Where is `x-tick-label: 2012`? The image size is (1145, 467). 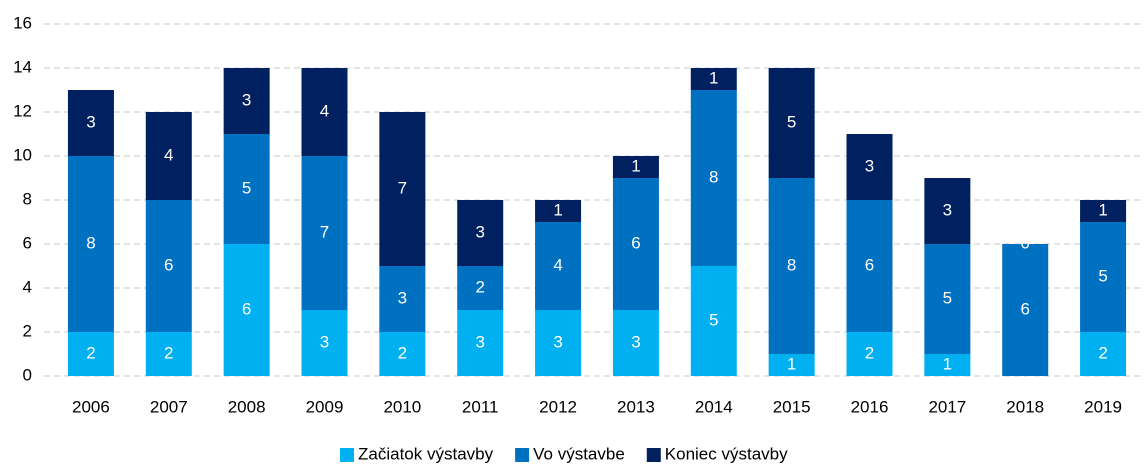
x-tick-label: 2012 is located at coordinates (558, 406).